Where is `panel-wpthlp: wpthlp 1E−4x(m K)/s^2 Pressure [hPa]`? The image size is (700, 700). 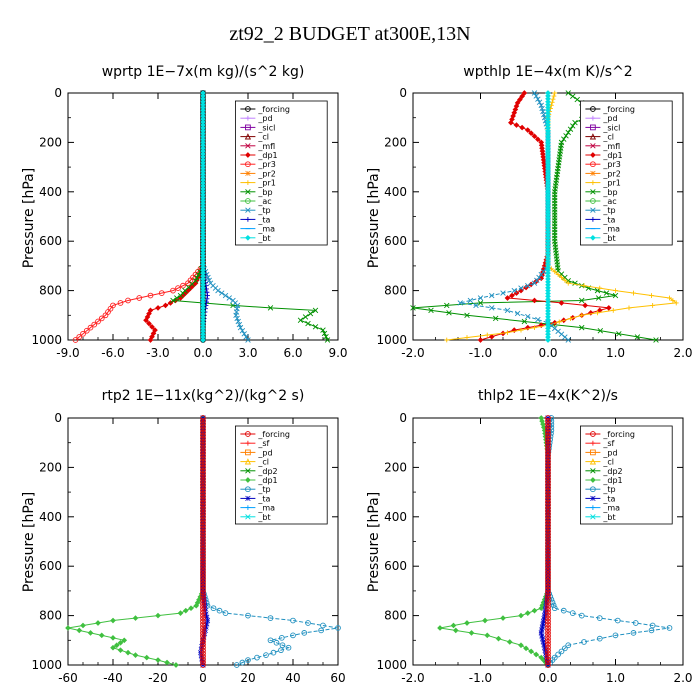
panel-wpthlp: wpthlp 1E−4x(m K)/s^2 Pressure [hPa] is located at coordinates (499, 166).